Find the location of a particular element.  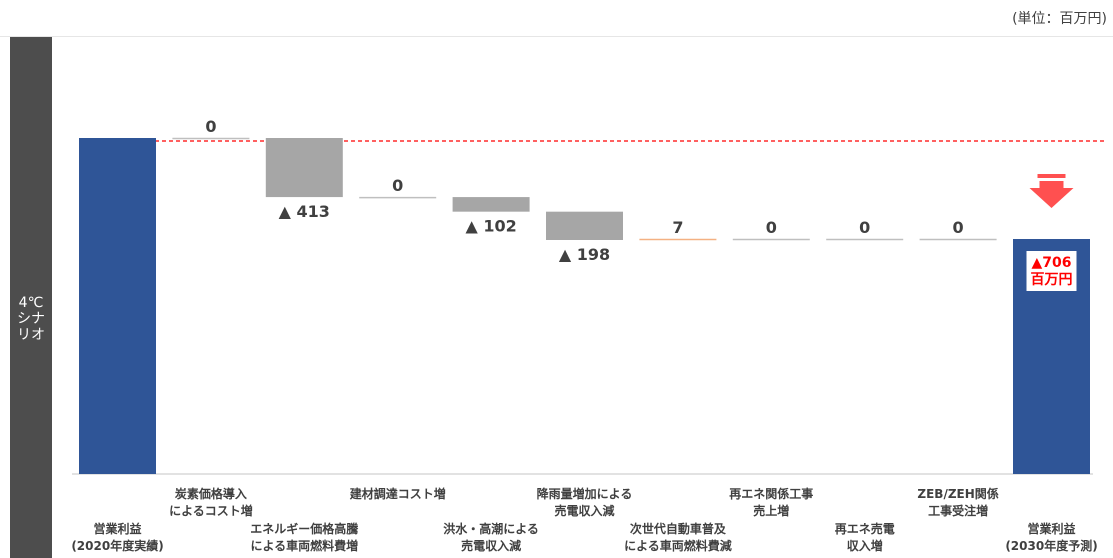

value-label-5: ▲ 198 is located at coordinates (584, 254).